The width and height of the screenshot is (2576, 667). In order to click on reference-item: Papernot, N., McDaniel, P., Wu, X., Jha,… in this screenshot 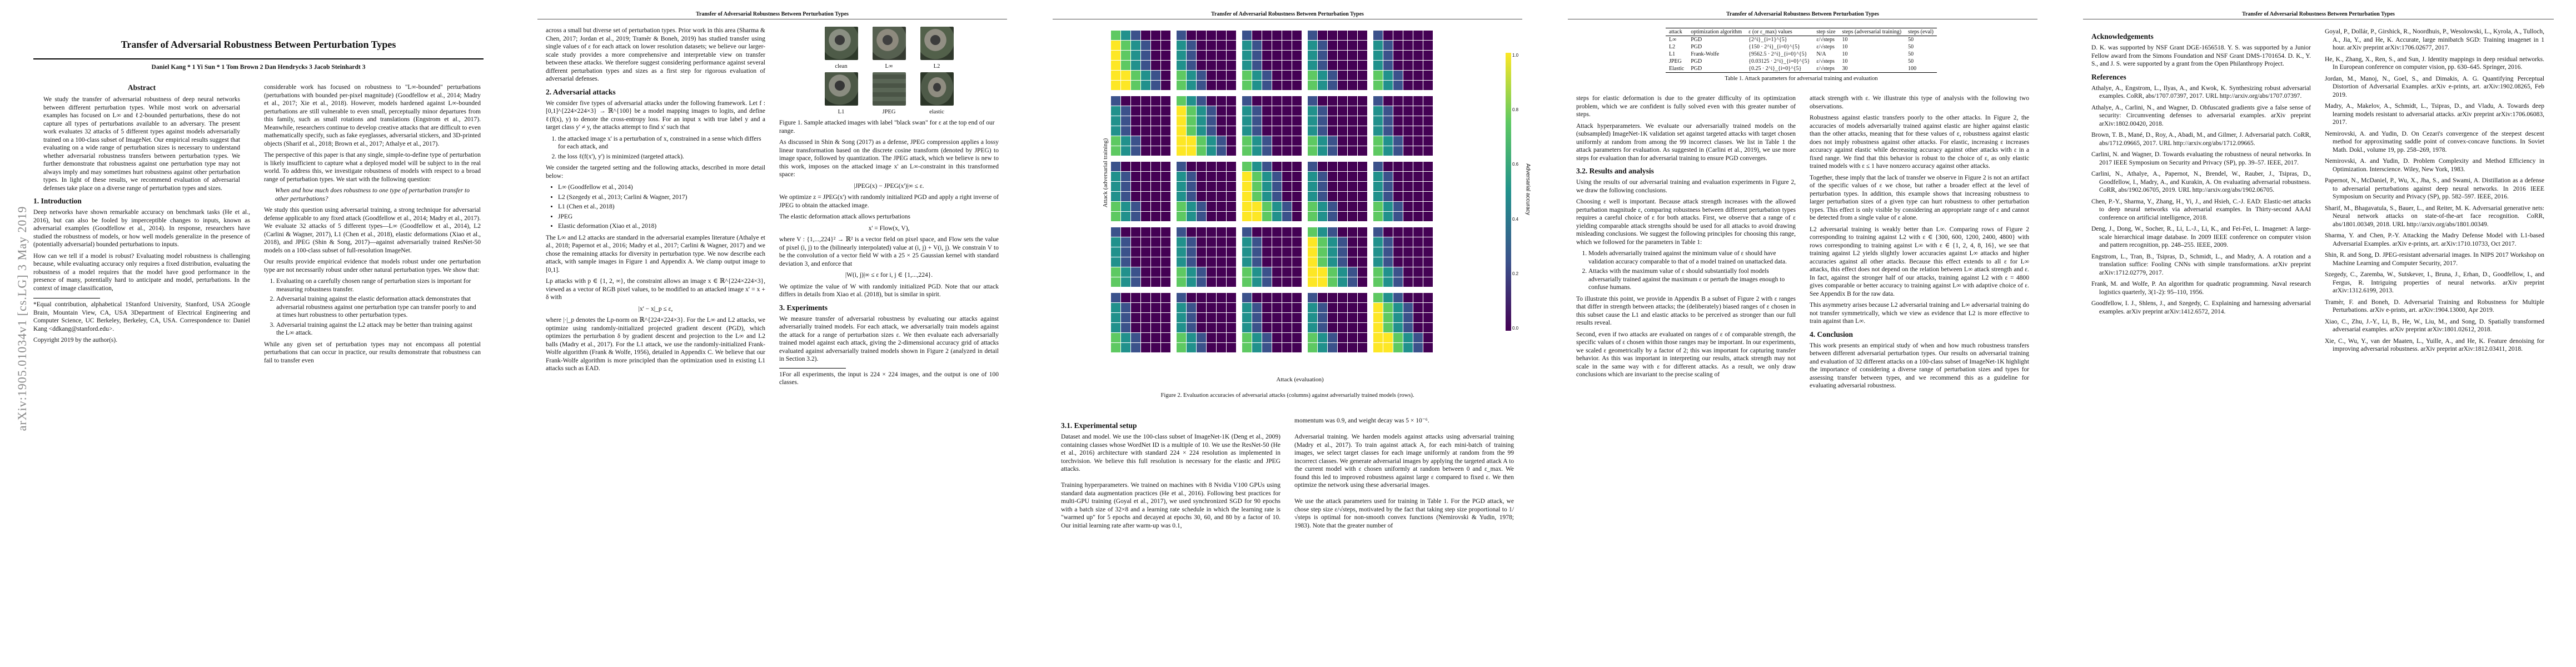, I will do `click(2434, 188)`.